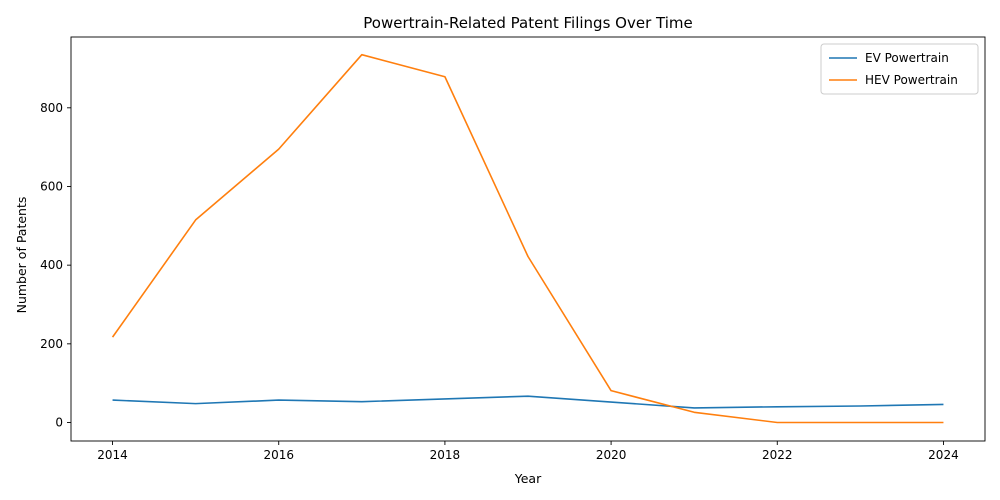 The height and width of the screenshot is (500, 1000). I want to click on legend: EV Powertrain HEV Powertrain, so click(899, 69).